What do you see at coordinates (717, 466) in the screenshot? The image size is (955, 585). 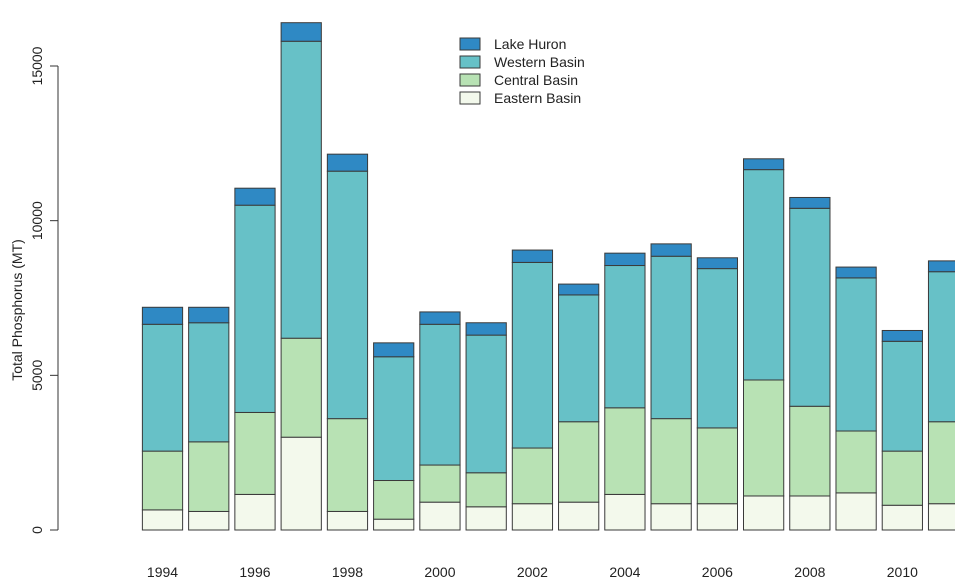 I see `bar-2006-central-basin` at bounding box center [717, 466].